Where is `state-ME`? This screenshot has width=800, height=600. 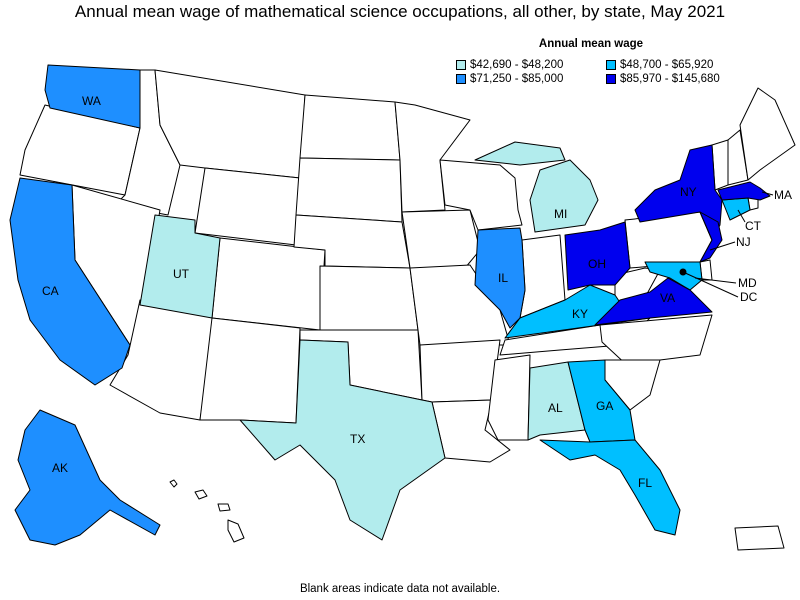
state-ME is located at coordinates (767, 134).